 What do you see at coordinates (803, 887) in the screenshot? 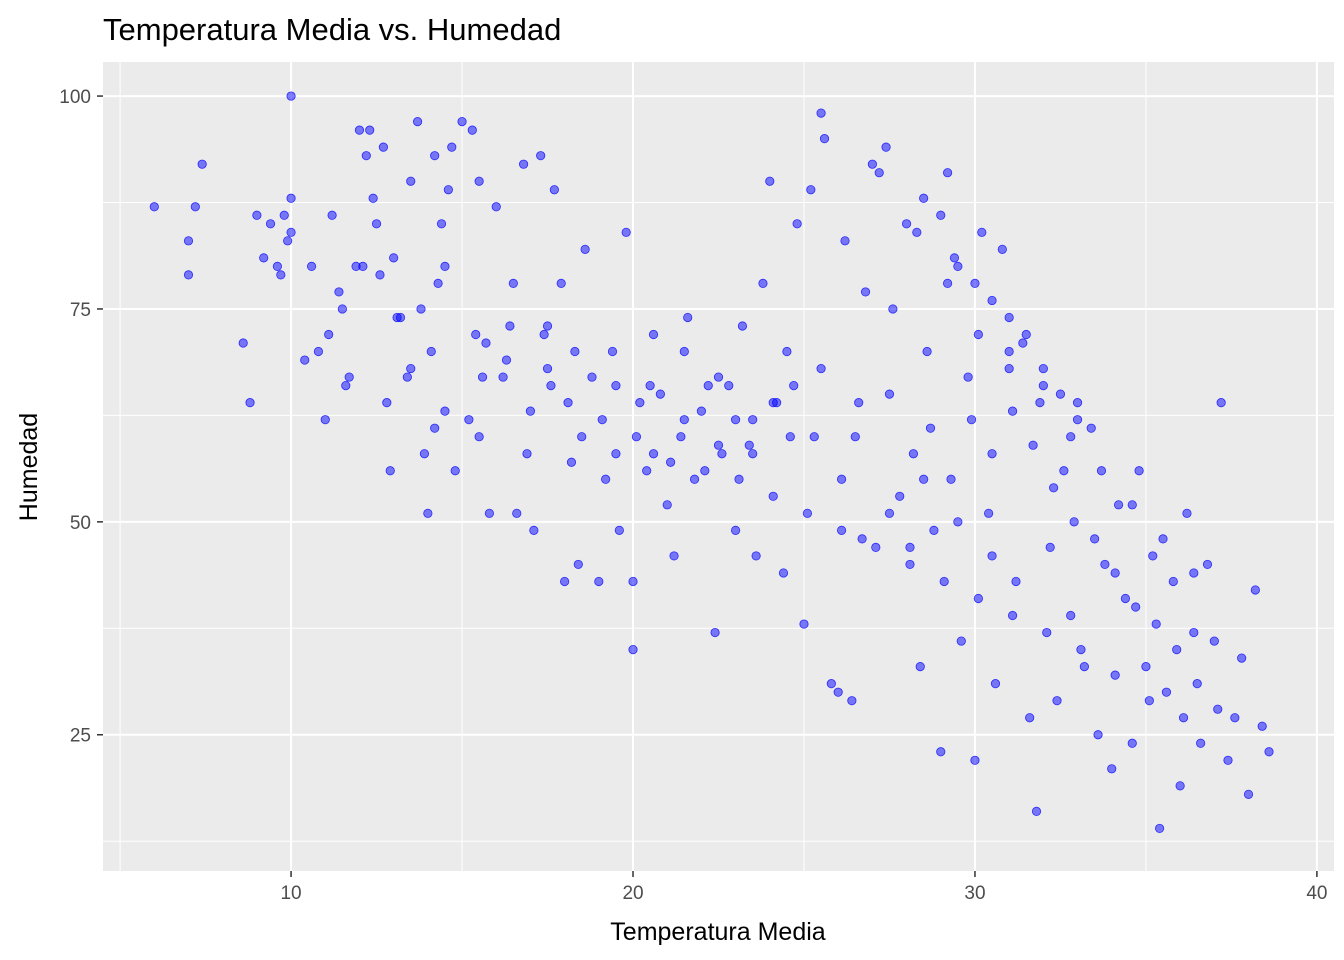
I see `x-axis-ticks: 10 20 30 40` at bounding box center [803, 887].